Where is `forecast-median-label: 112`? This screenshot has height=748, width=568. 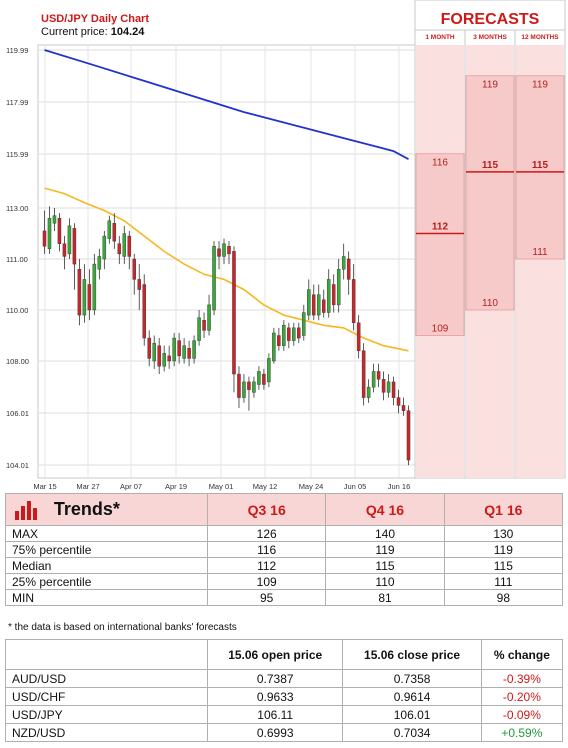 forecast-median-label: 112 is located at coordinates (440, 227).